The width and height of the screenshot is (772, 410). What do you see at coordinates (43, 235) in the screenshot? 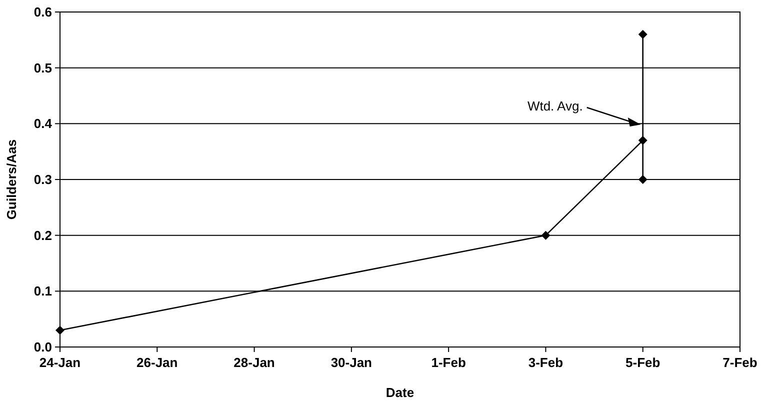
I see `y-tick-label: 0.2` at bounding box center [43, 235].